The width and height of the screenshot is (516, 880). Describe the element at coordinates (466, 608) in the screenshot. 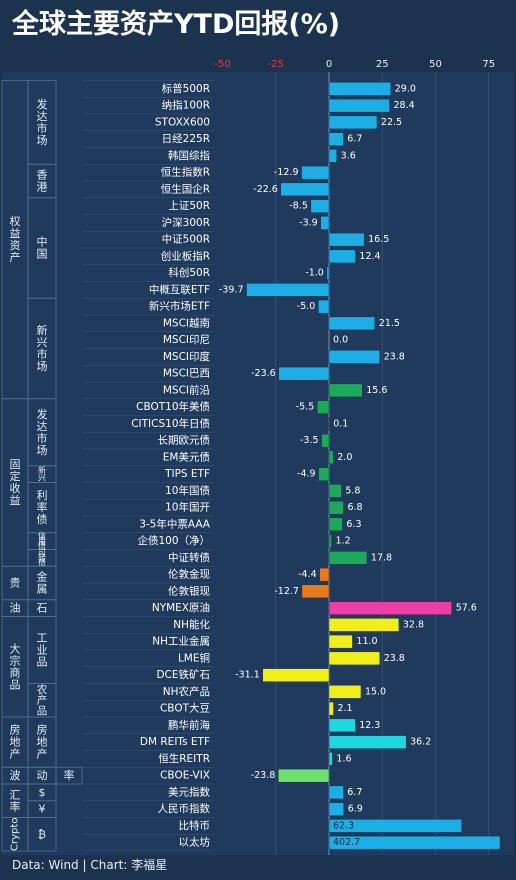

I see `value-label: 57.6` at that location.